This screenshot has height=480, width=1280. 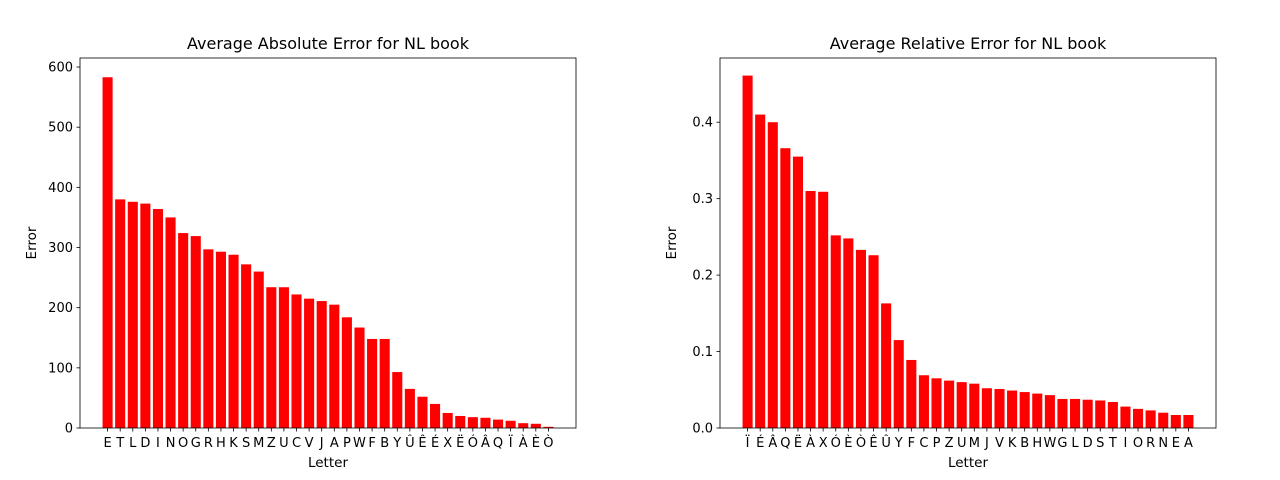 What do you see at coordinates (968, 43) in the screenshot?
I see `chart-title: Average Relative Error for NL book` at bounding box center [968, 43].